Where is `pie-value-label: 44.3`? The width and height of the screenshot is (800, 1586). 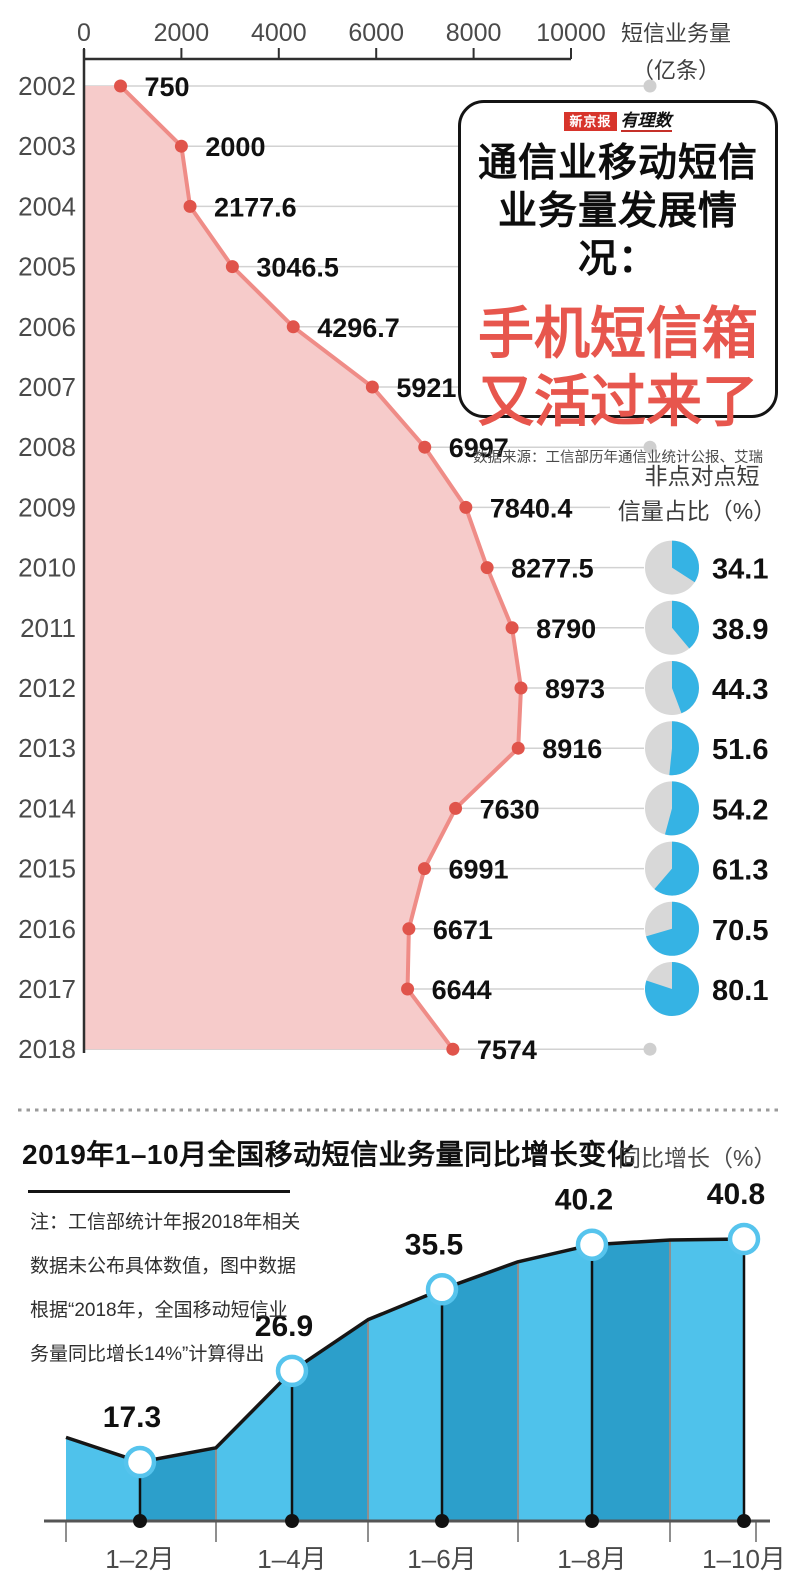 pie-value-label: 44.3 is located at coordinates (740, 690).